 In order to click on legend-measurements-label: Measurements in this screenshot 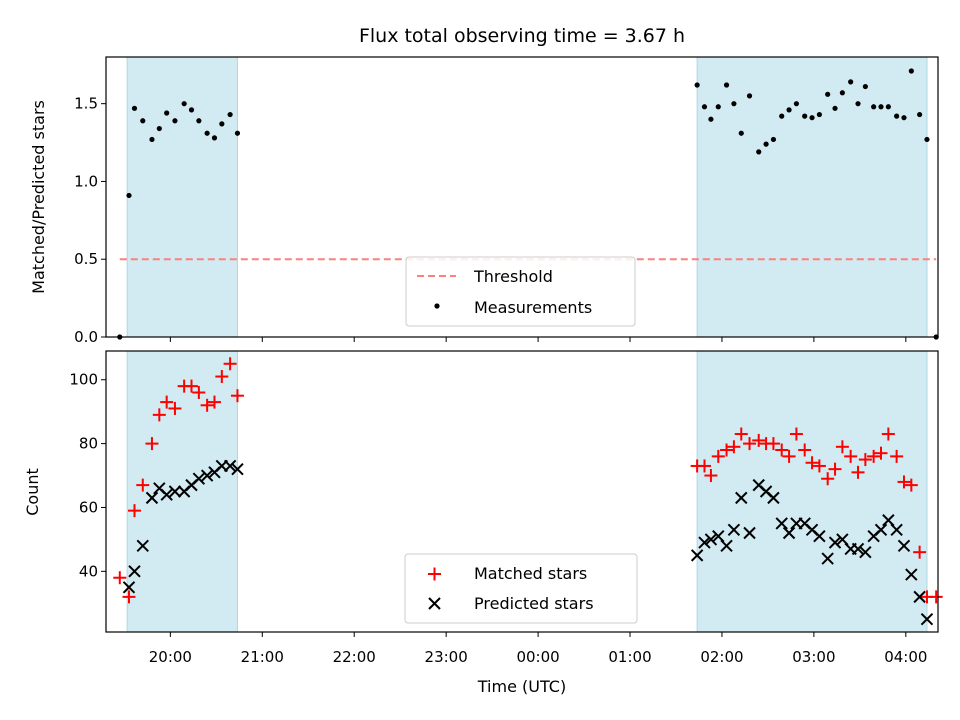, I will do `click(533, 307)`.